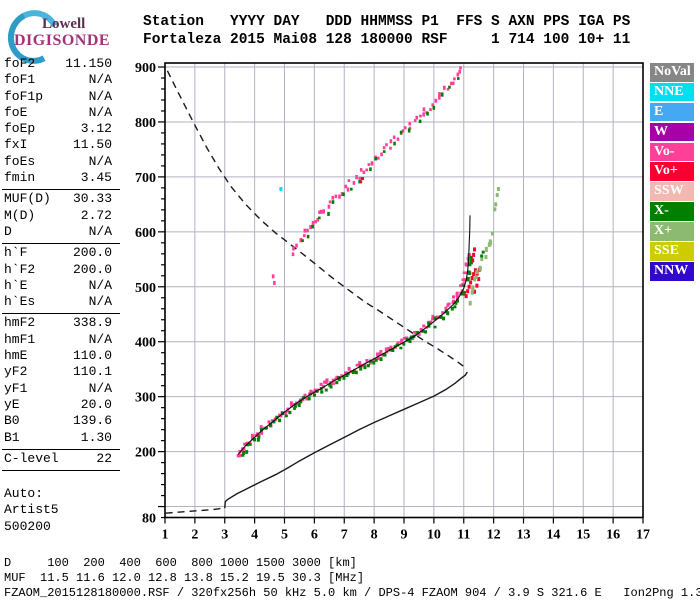 This screenshot has height=600, width=700. Describe the element at coordinates (672, 92) in the screenshot. I see `legend-item-NNE: NNE` at that location.